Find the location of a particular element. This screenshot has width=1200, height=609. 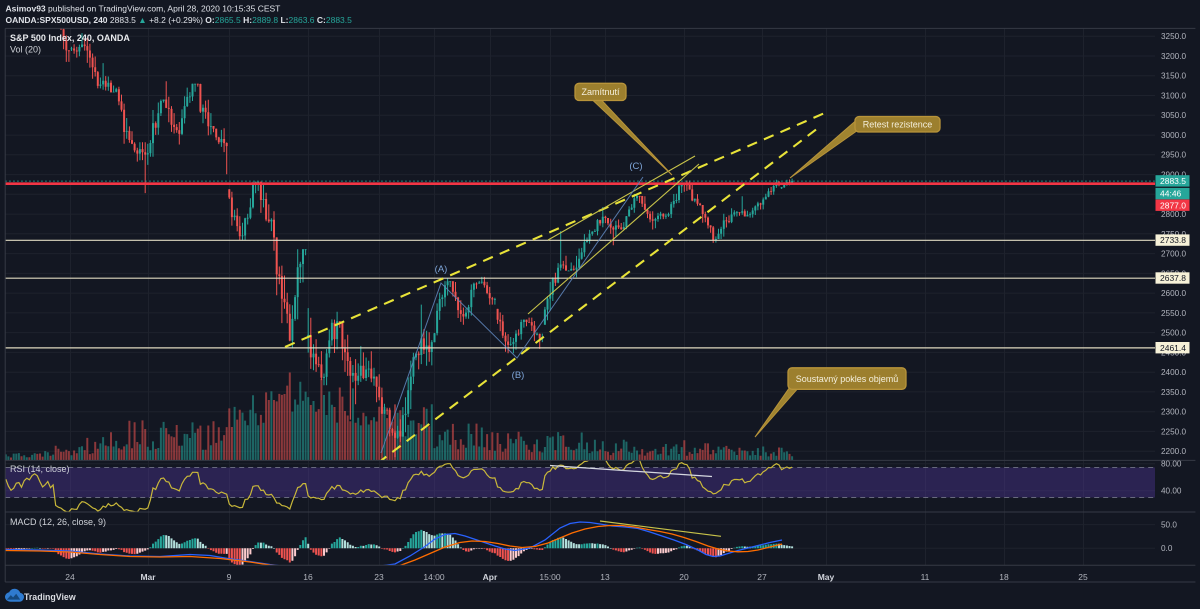

svg-text: 2637.8 is located at coordinates (1173, 278).